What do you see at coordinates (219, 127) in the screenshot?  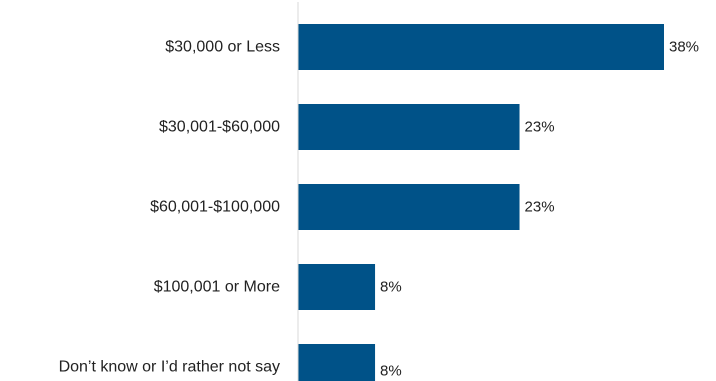 I see `category-label-1: $30,001-$60,000` at bounding box center [219, 127].